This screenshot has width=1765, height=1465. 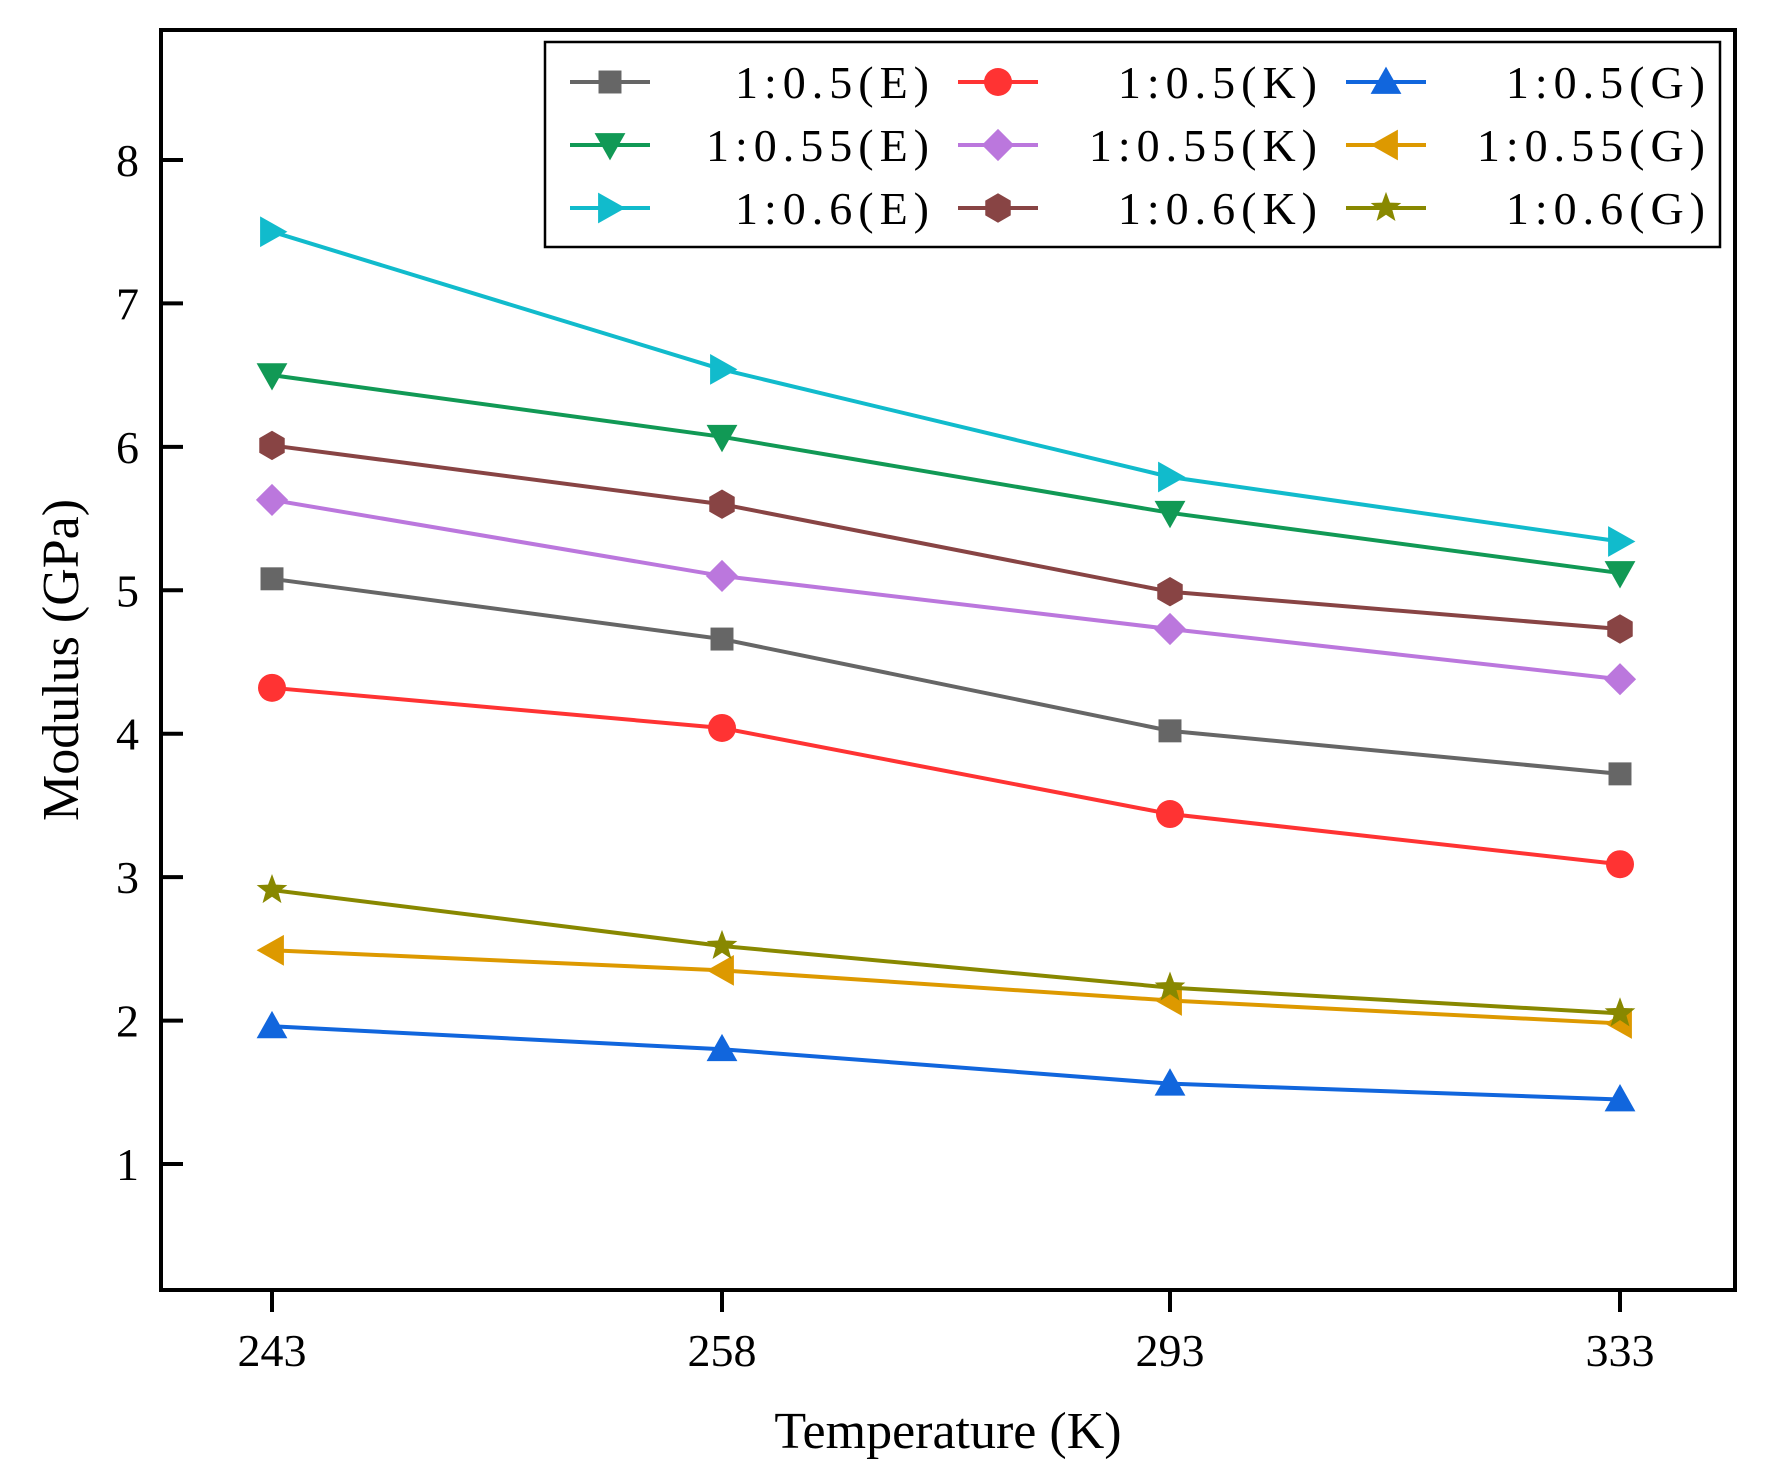 What do you see at coordinates (149, 662) in the screenshot?
I see `y-axis: 1 2 3 4 5 6 7 8` at bounding box center [149, 662].